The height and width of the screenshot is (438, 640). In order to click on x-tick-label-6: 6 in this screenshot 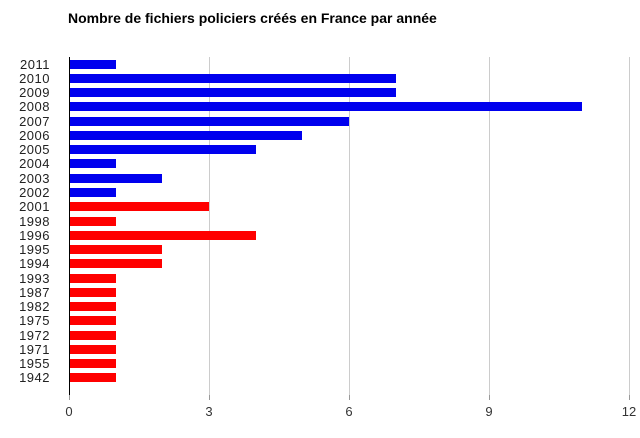, I will do `click(349, 411)`.